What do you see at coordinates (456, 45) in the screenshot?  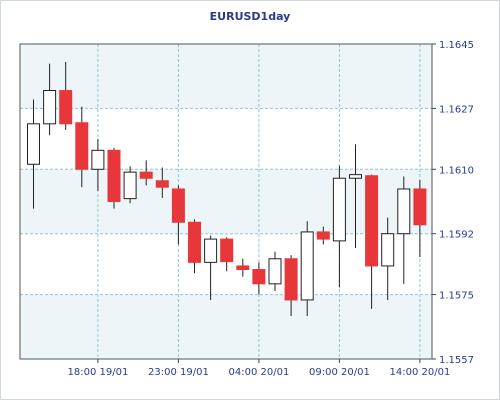 I see `y-tick-label: 1.1645` at bounding box center [456, 45].